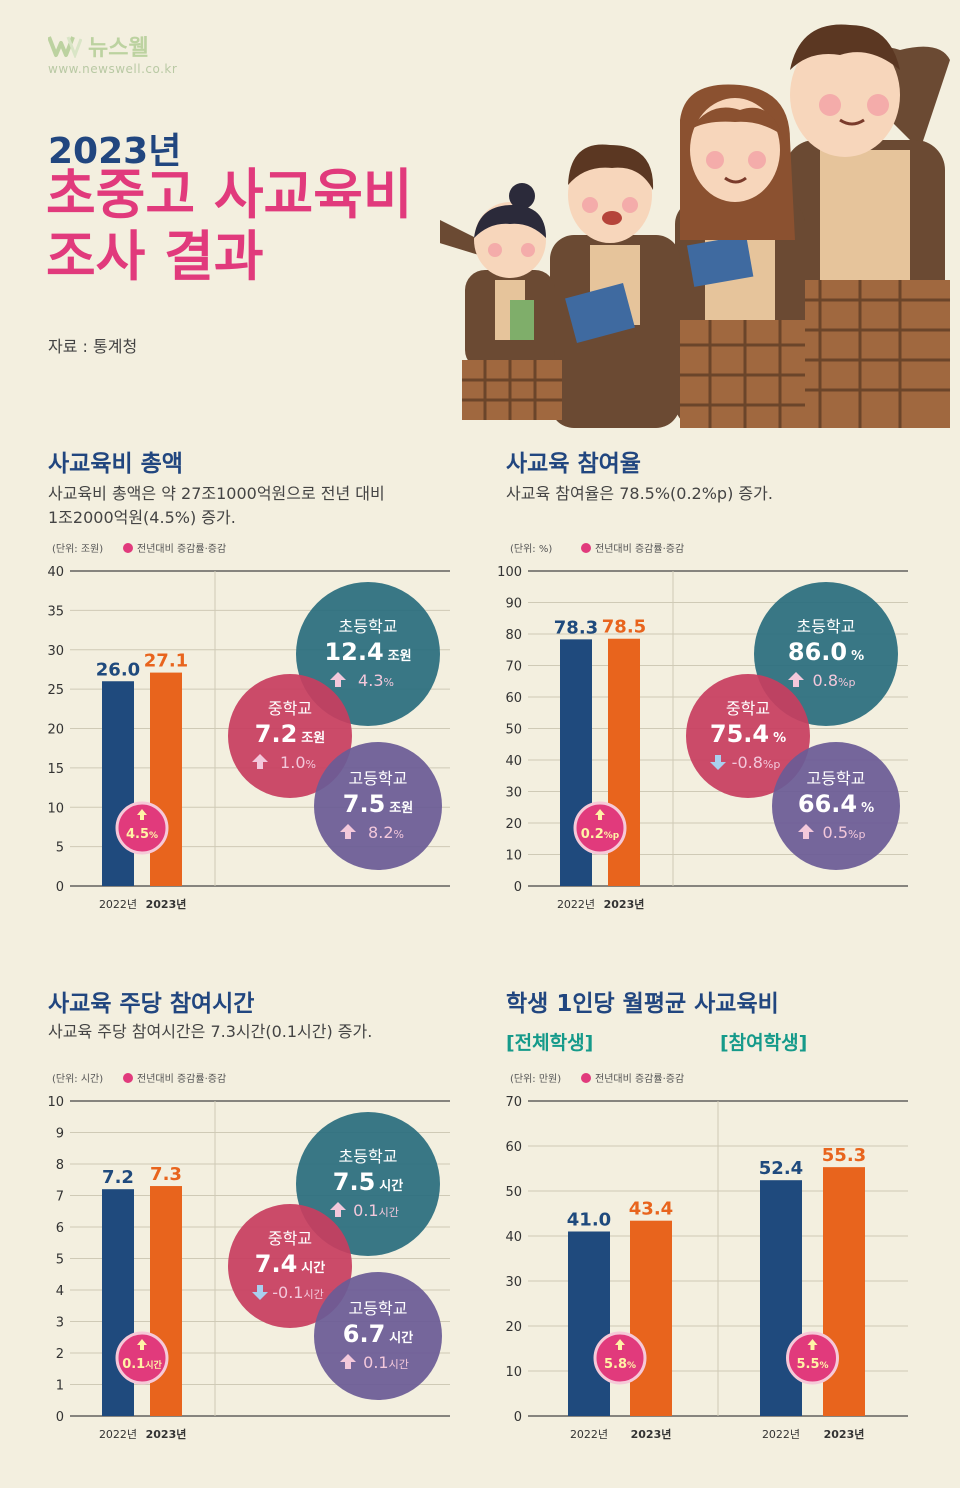 The image size is (960, 1488). What do you see at coordinates (501, 301) in the screenshot?
I see `student-1-figure` at bounding box center [501, 301].